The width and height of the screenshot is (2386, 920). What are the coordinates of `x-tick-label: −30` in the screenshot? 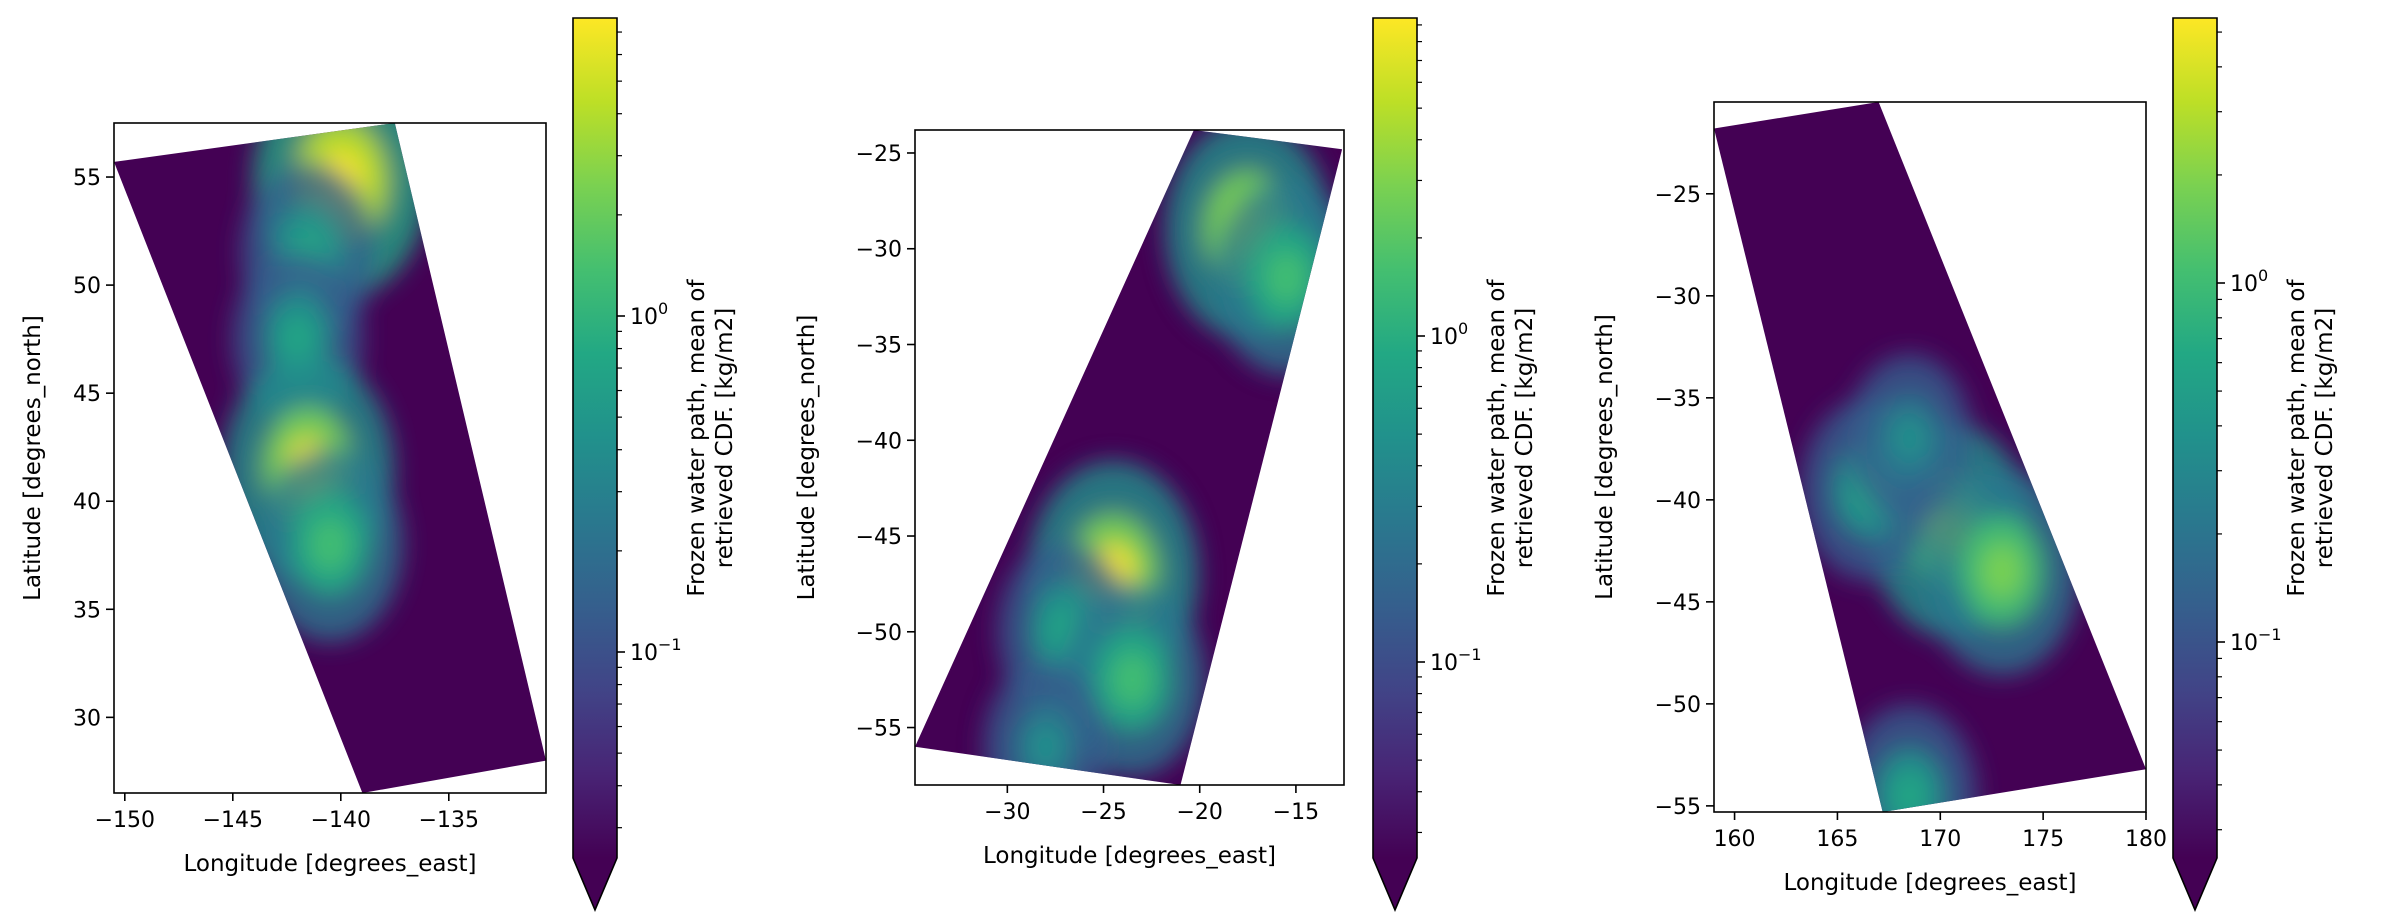 It's located at (1007, 812).